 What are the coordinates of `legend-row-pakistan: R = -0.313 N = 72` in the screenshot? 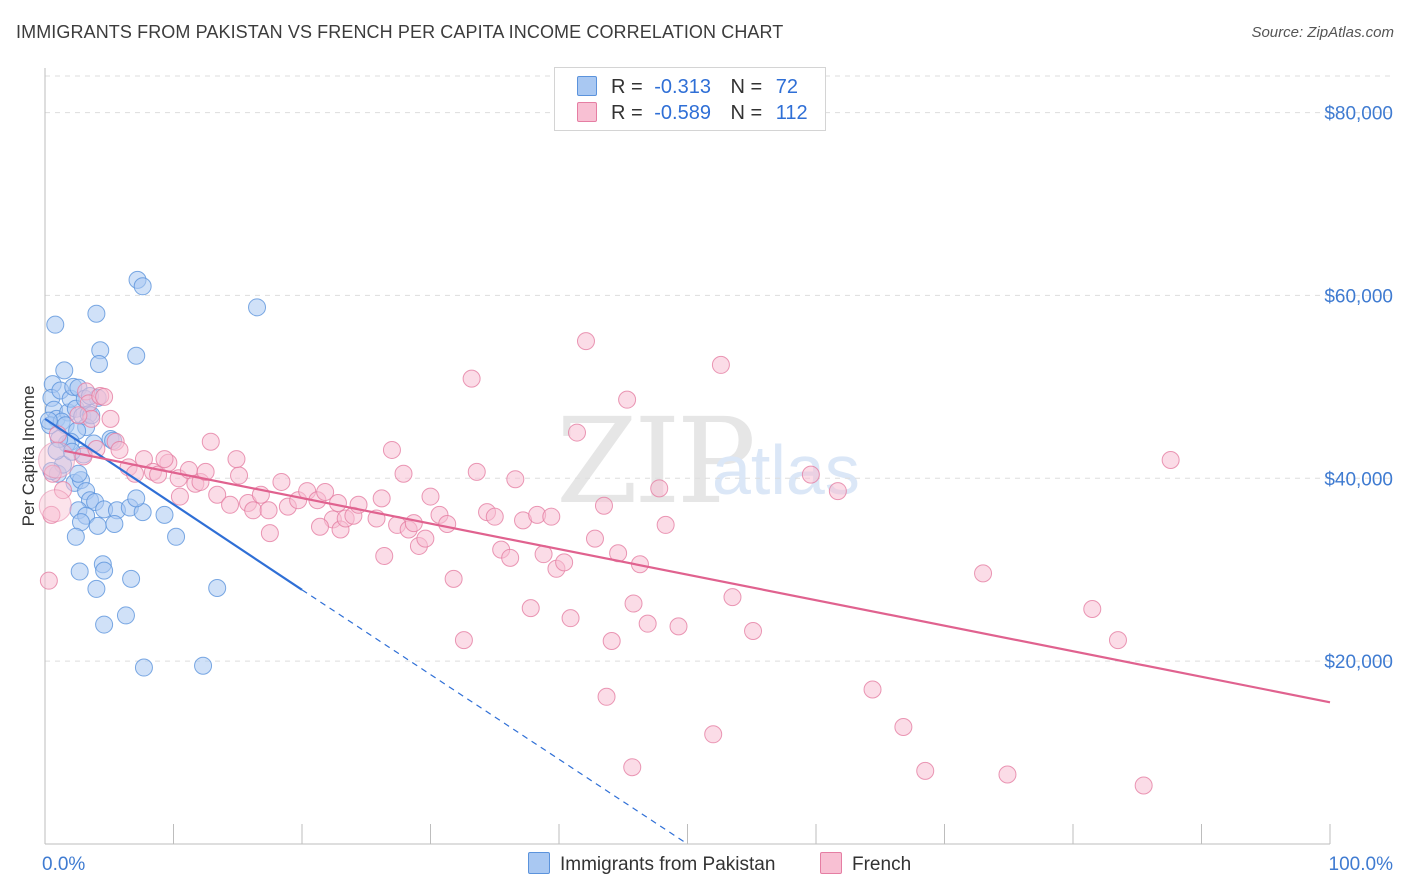 It's located at (687, 88).